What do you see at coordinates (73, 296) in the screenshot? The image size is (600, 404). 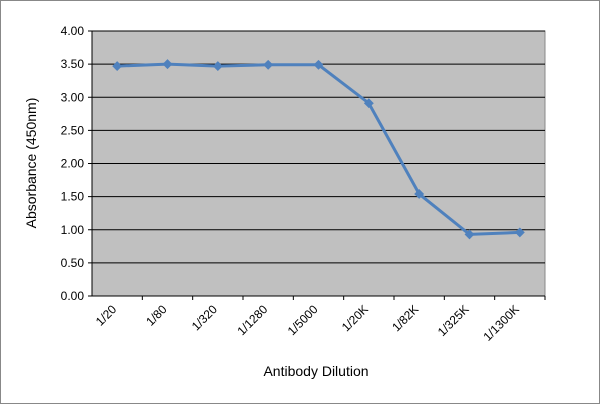 I see `y-tick-label: 0.00` at bounding box center [73, 296].